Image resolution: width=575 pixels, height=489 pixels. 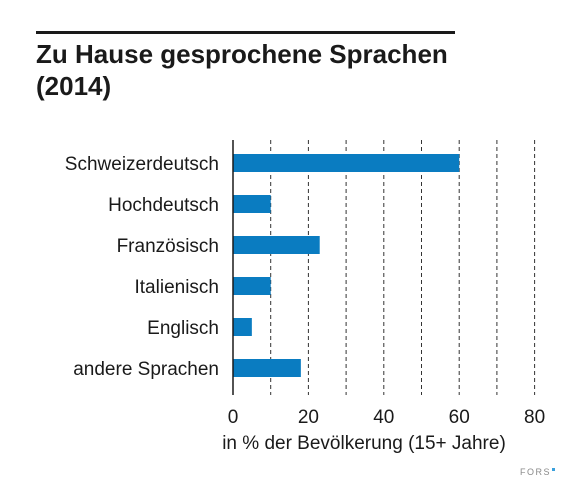 What do you see at coordinates (308, 417) in the screenshot?
I see `x-tick-label-20: 20` at bounding box center [308, 417].